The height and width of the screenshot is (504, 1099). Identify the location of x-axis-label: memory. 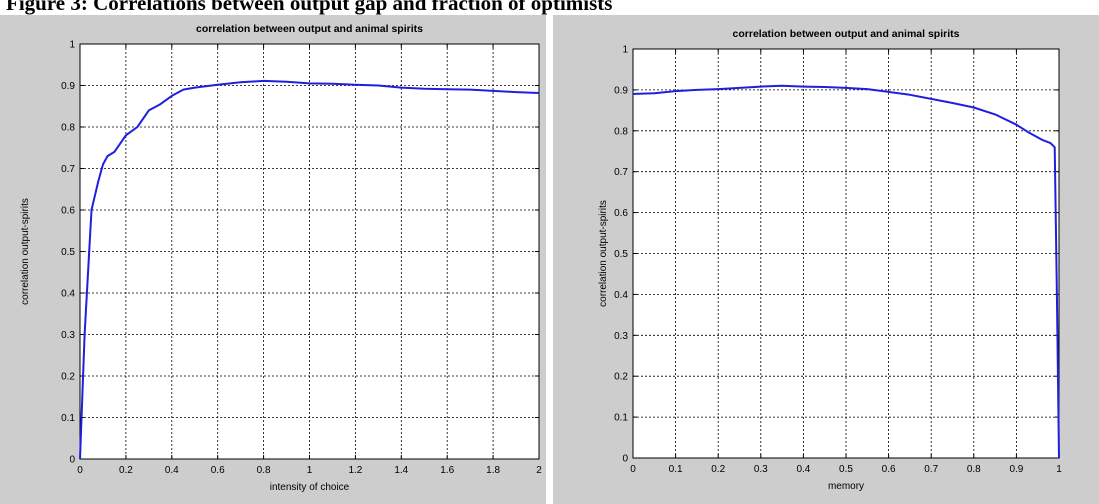
(846, 486).